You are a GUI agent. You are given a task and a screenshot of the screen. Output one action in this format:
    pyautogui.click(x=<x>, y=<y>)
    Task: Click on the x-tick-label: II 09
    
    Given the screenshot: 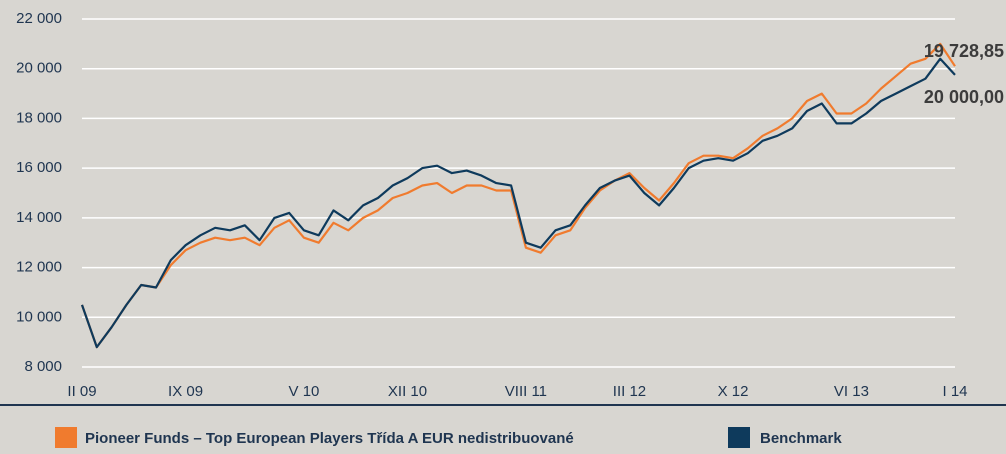 What is the action you would take?
    pyautogui.click(x=81, y=391)
    